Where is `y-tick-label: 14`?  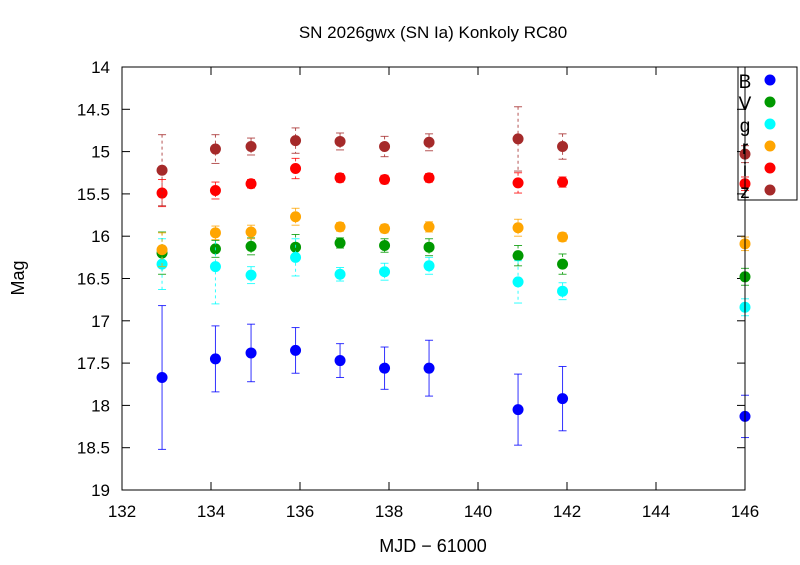 y-tick-label: 14 is located at coordinates (100, 67).